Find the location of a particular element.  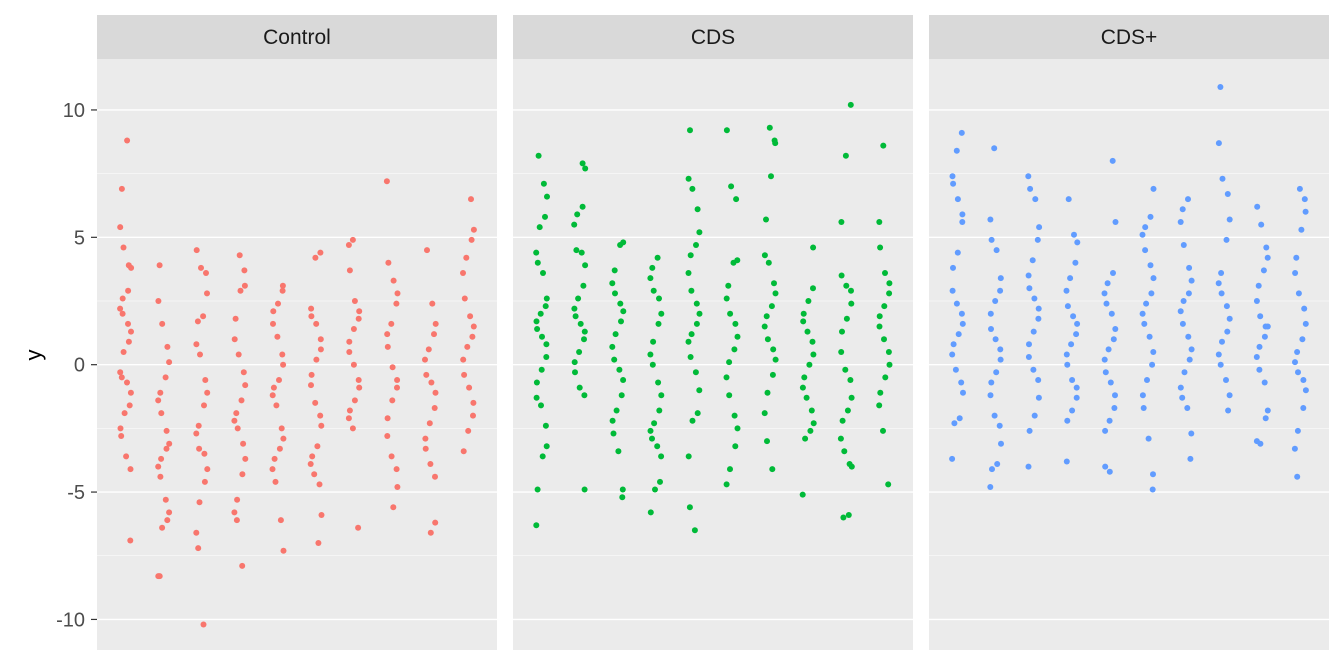

facet-strip is located at coordinates (1129, 37).